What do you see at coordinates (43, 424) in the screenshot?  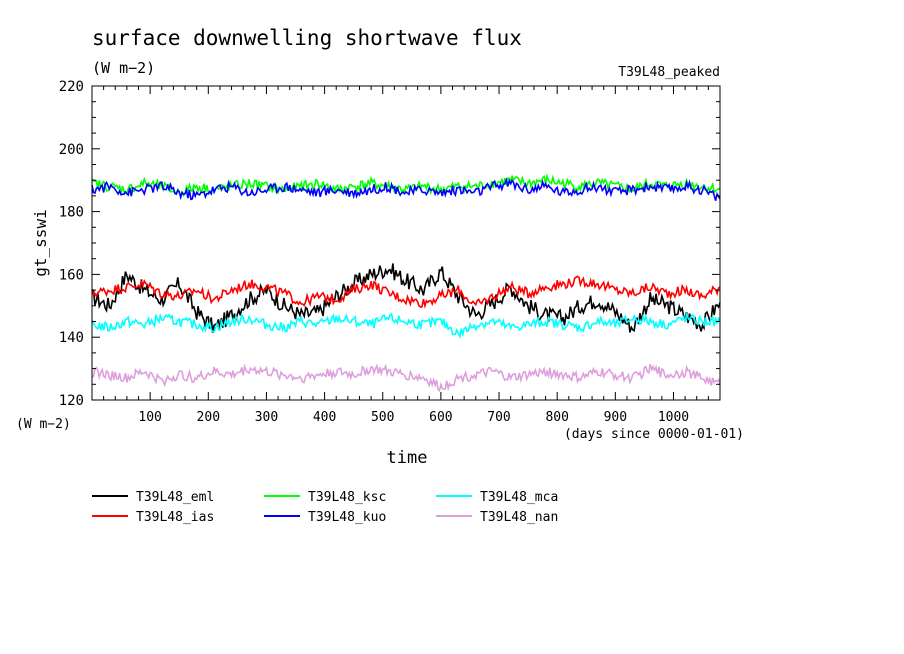 I see `y-axis-unit: (W m−2)` at bounding box center [43, 424].